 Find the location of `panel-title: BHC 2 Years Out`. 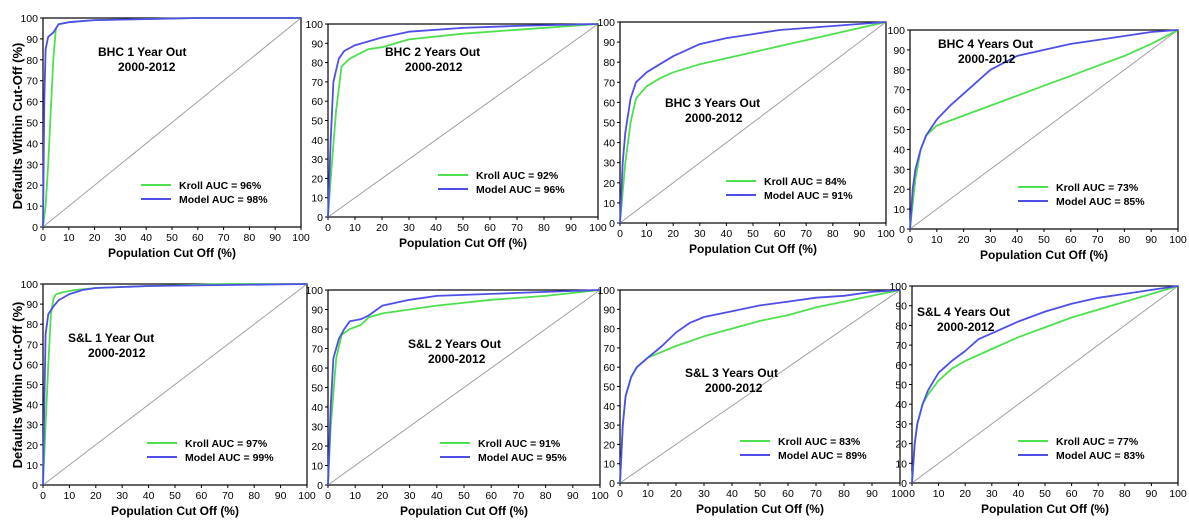

panel-title: BHC 2 Years Out is located at coordinates (432, 52).